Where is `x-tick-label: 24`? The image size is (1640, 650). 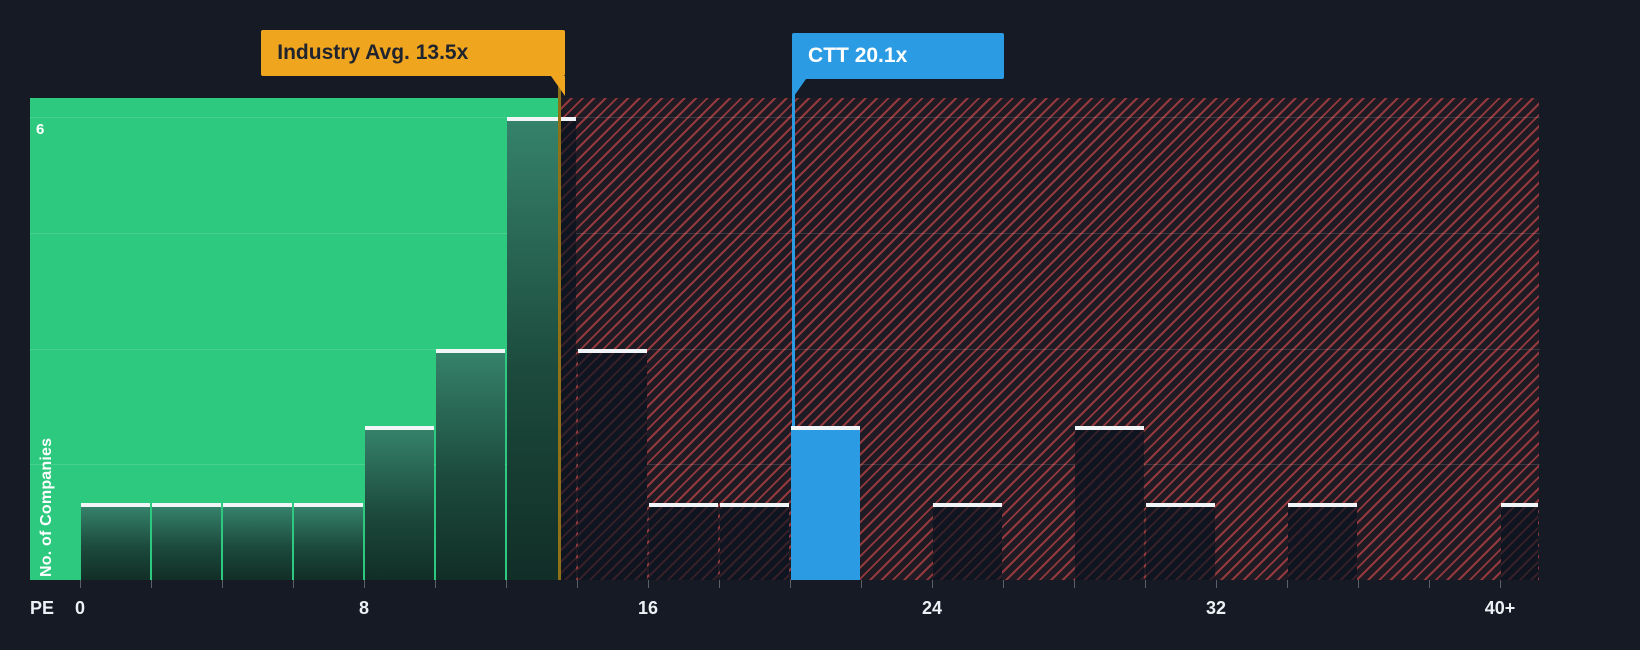
x-tick-label: 24 is located at coordinates (932, 608).